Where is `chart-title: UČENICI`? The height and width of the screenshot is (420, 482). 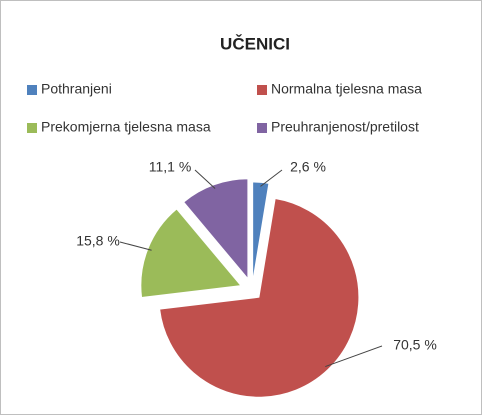 chart-title: UČENICI is located at coordinates (255, 43).